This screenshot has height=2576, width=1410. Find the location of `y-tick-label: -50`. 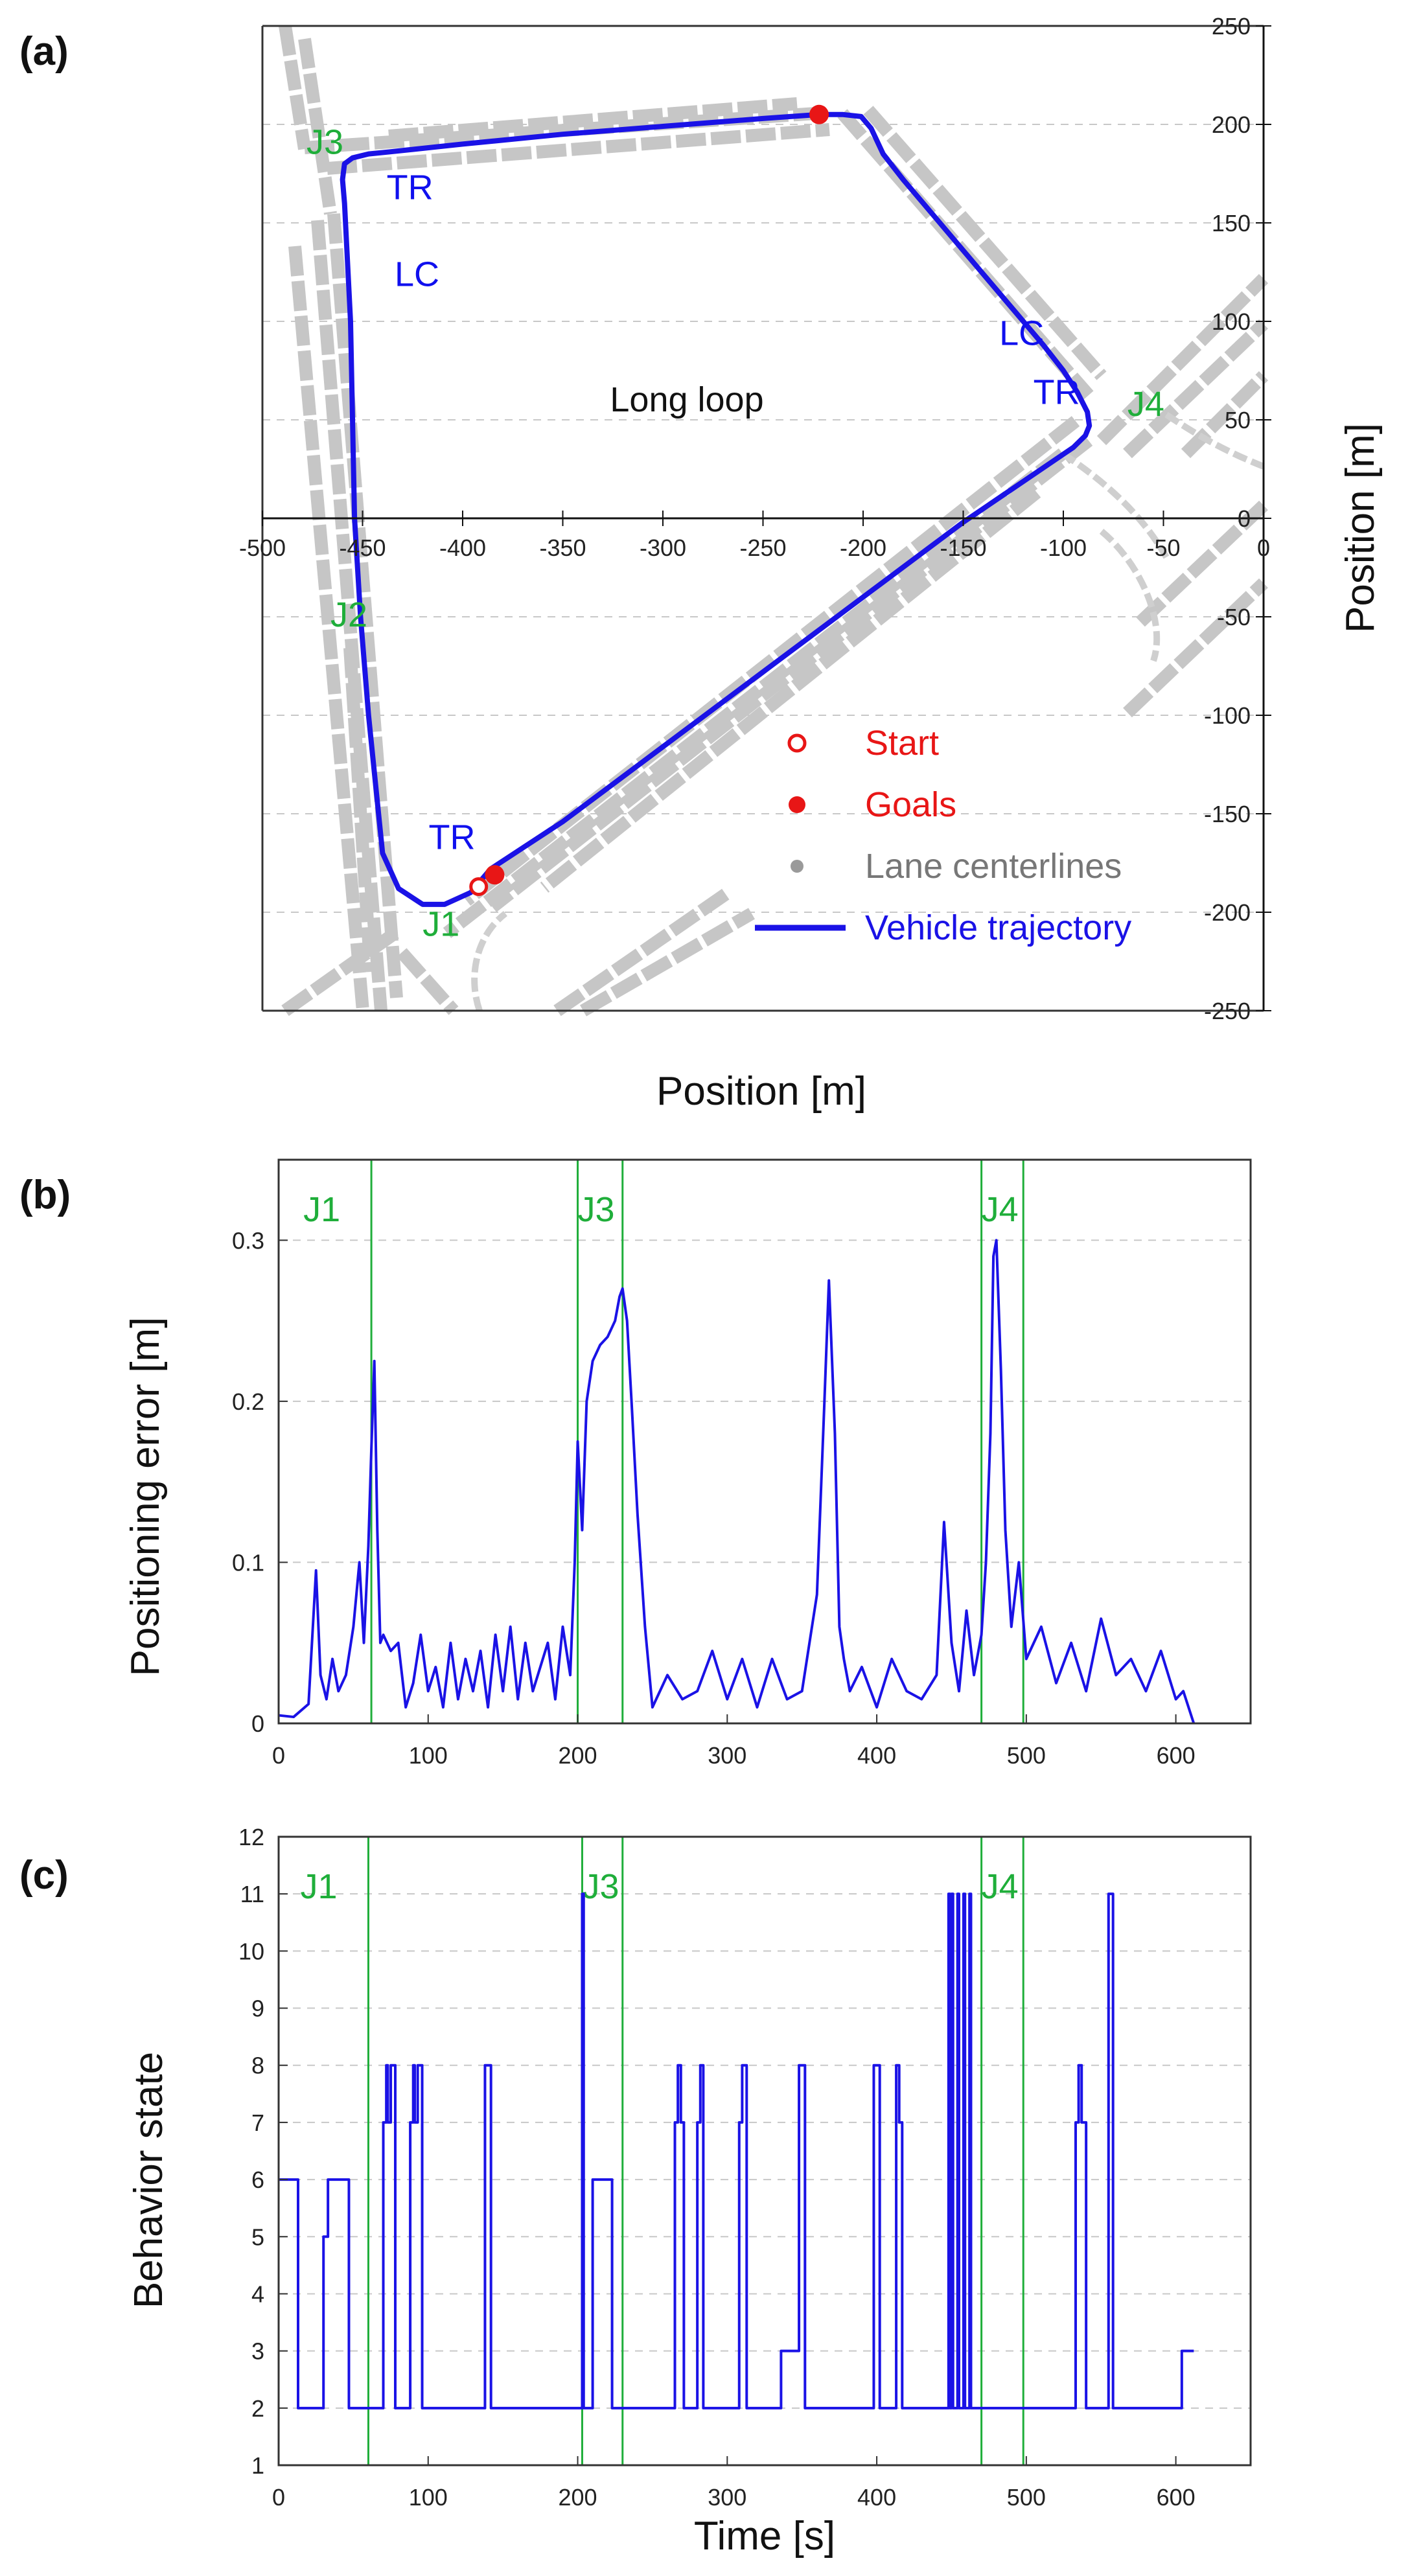

y-tick-label: -50 is located at coordinates (1234, 617).